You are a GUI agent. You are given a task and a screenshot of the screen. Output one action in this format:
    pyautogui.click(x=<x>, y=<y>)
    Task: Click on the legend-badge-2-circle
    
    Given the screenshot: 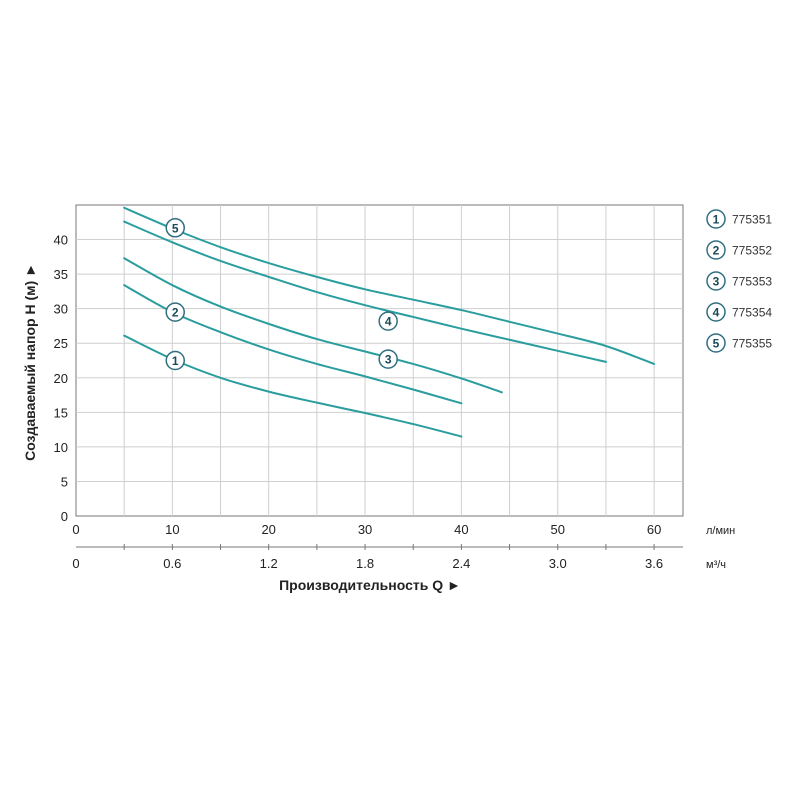 What is the action you would take?
    pyautogui.click(x=716, y=250)
    